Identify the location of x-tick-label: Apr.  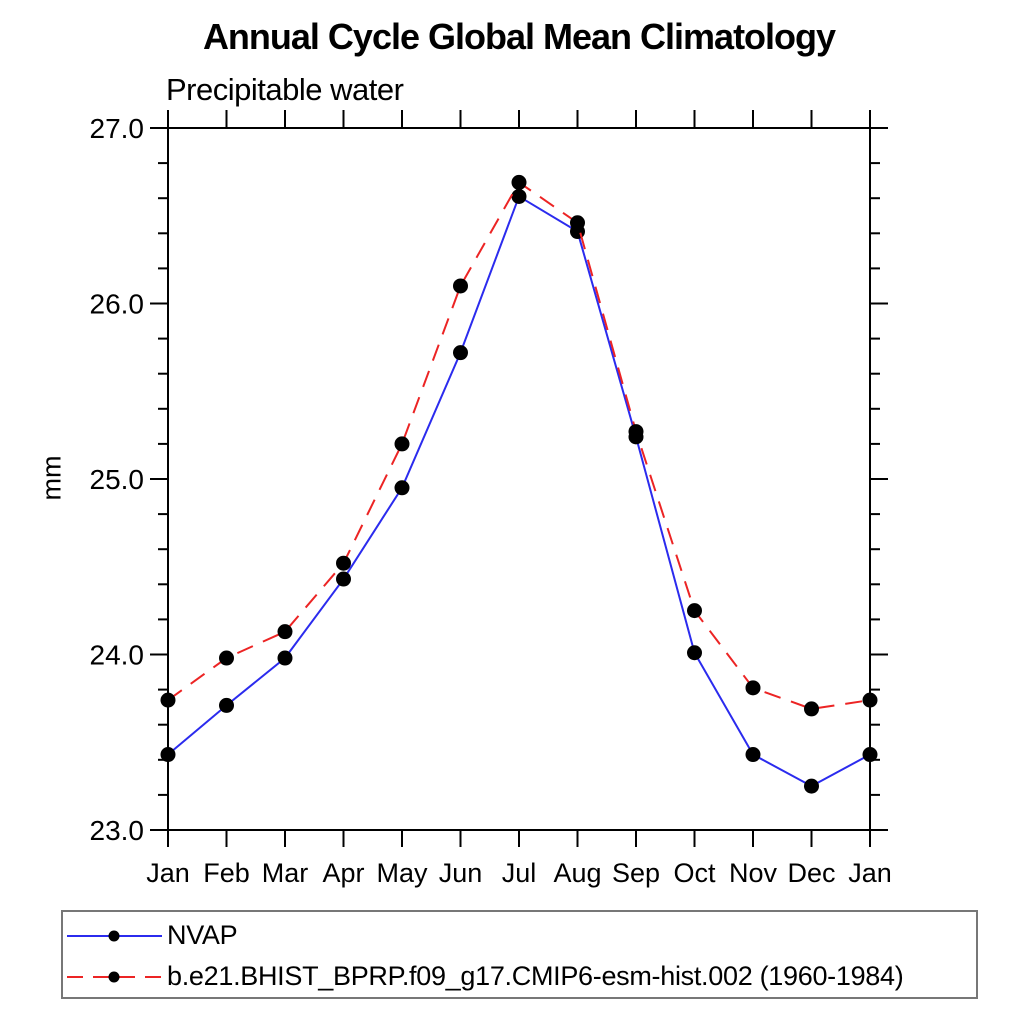
(343, 873).